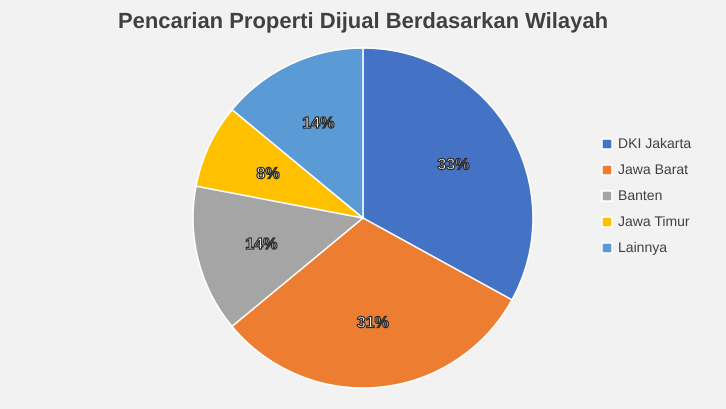 The width and height of the screenshot is (726, 409). Describe the element at coordinates (653, 169) in the screenshot. I see `legend-label: Jawa Barat` at that location.